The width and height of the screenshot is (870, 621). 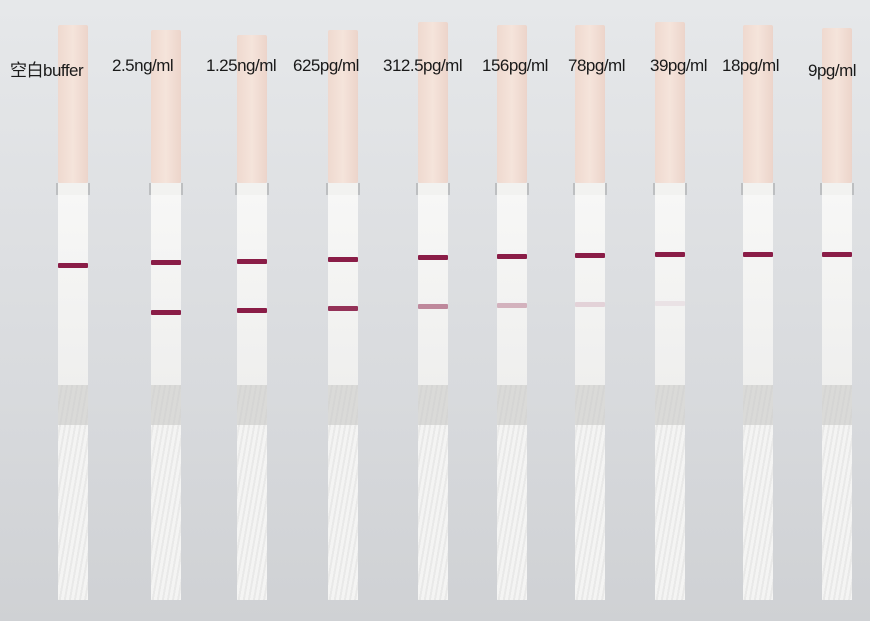 I want to click on concentration-label: 625pg/ml, so click(x=326, y=65).